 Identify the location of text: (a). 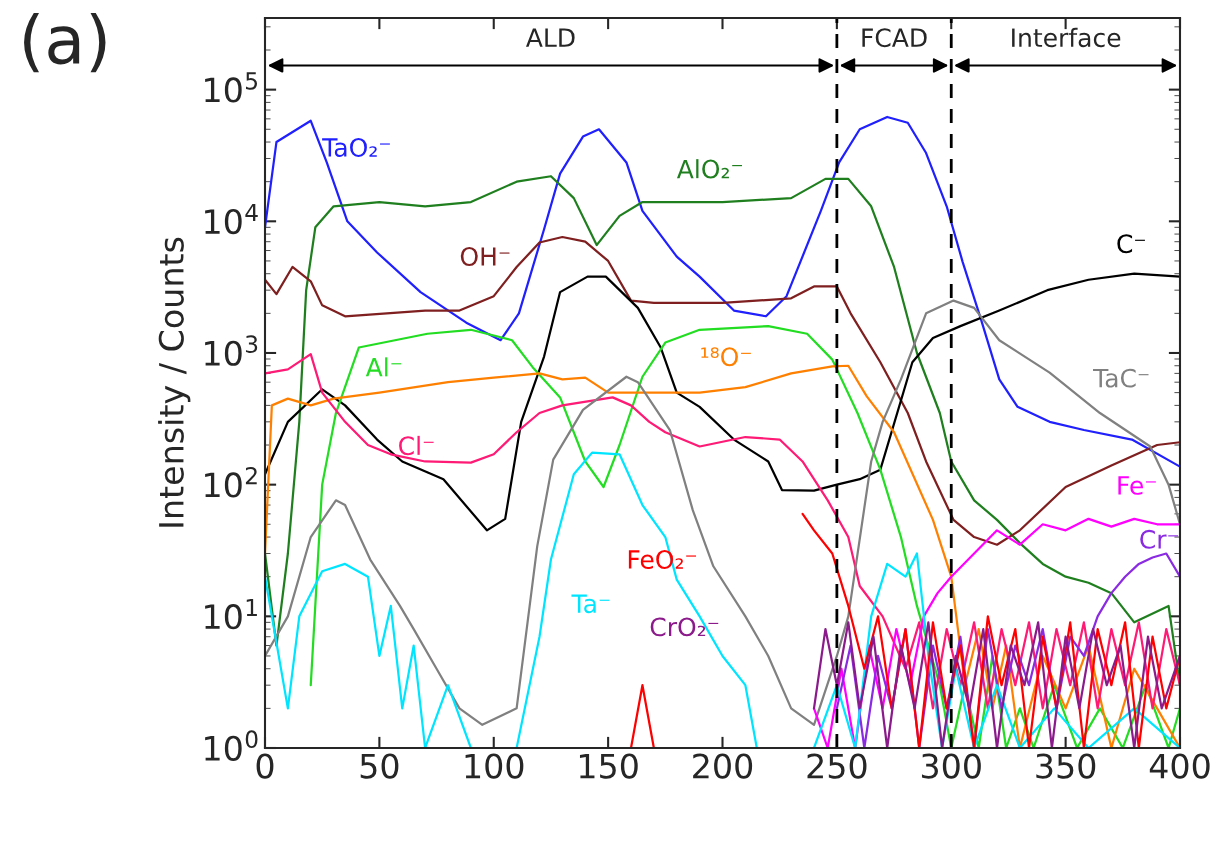
(65, 42).